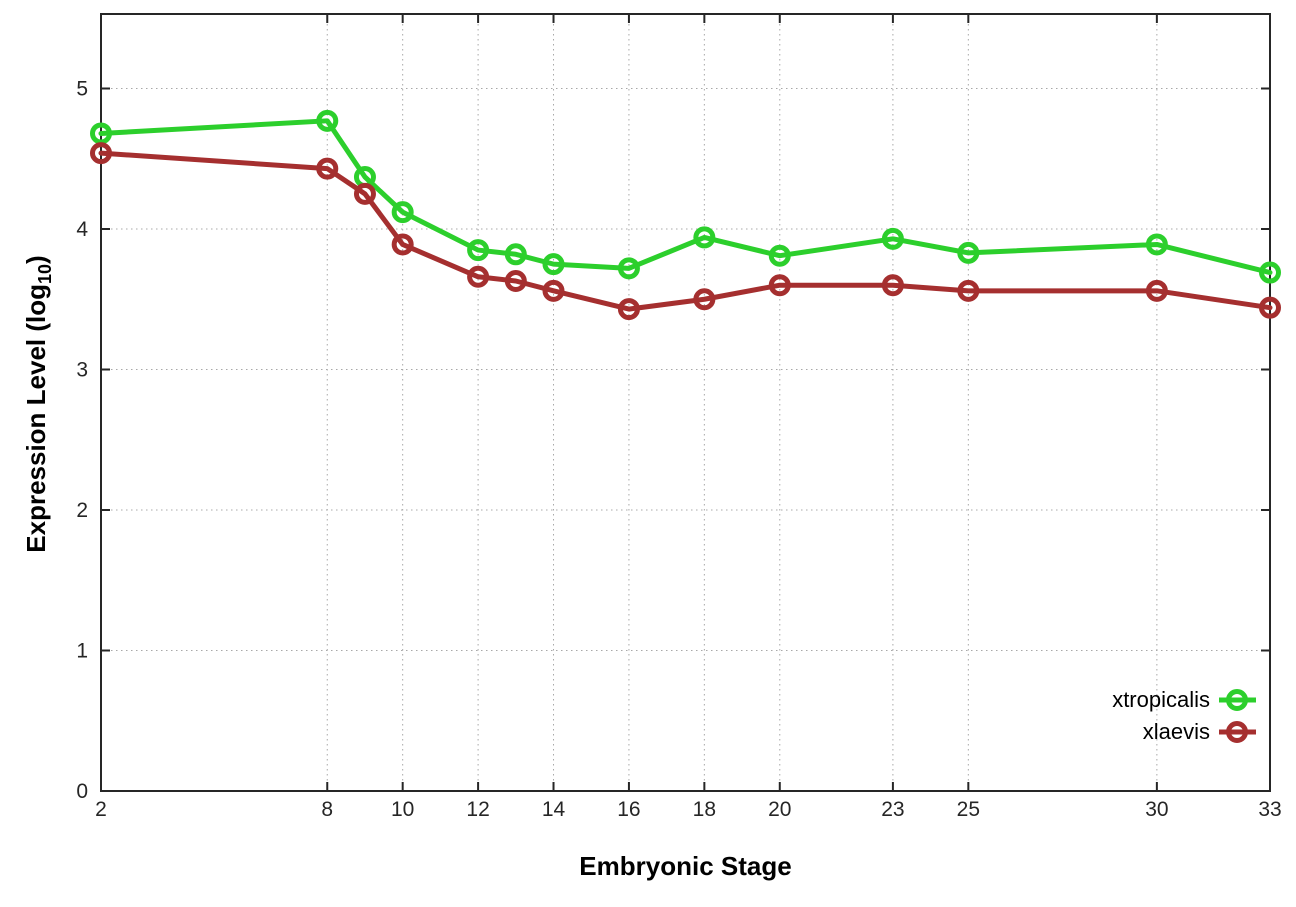  What do you see at coordinates (685, 866) in the screenshot?
I see `x-axis-title: Embryonic Stage` at bounding box center [685, 866].